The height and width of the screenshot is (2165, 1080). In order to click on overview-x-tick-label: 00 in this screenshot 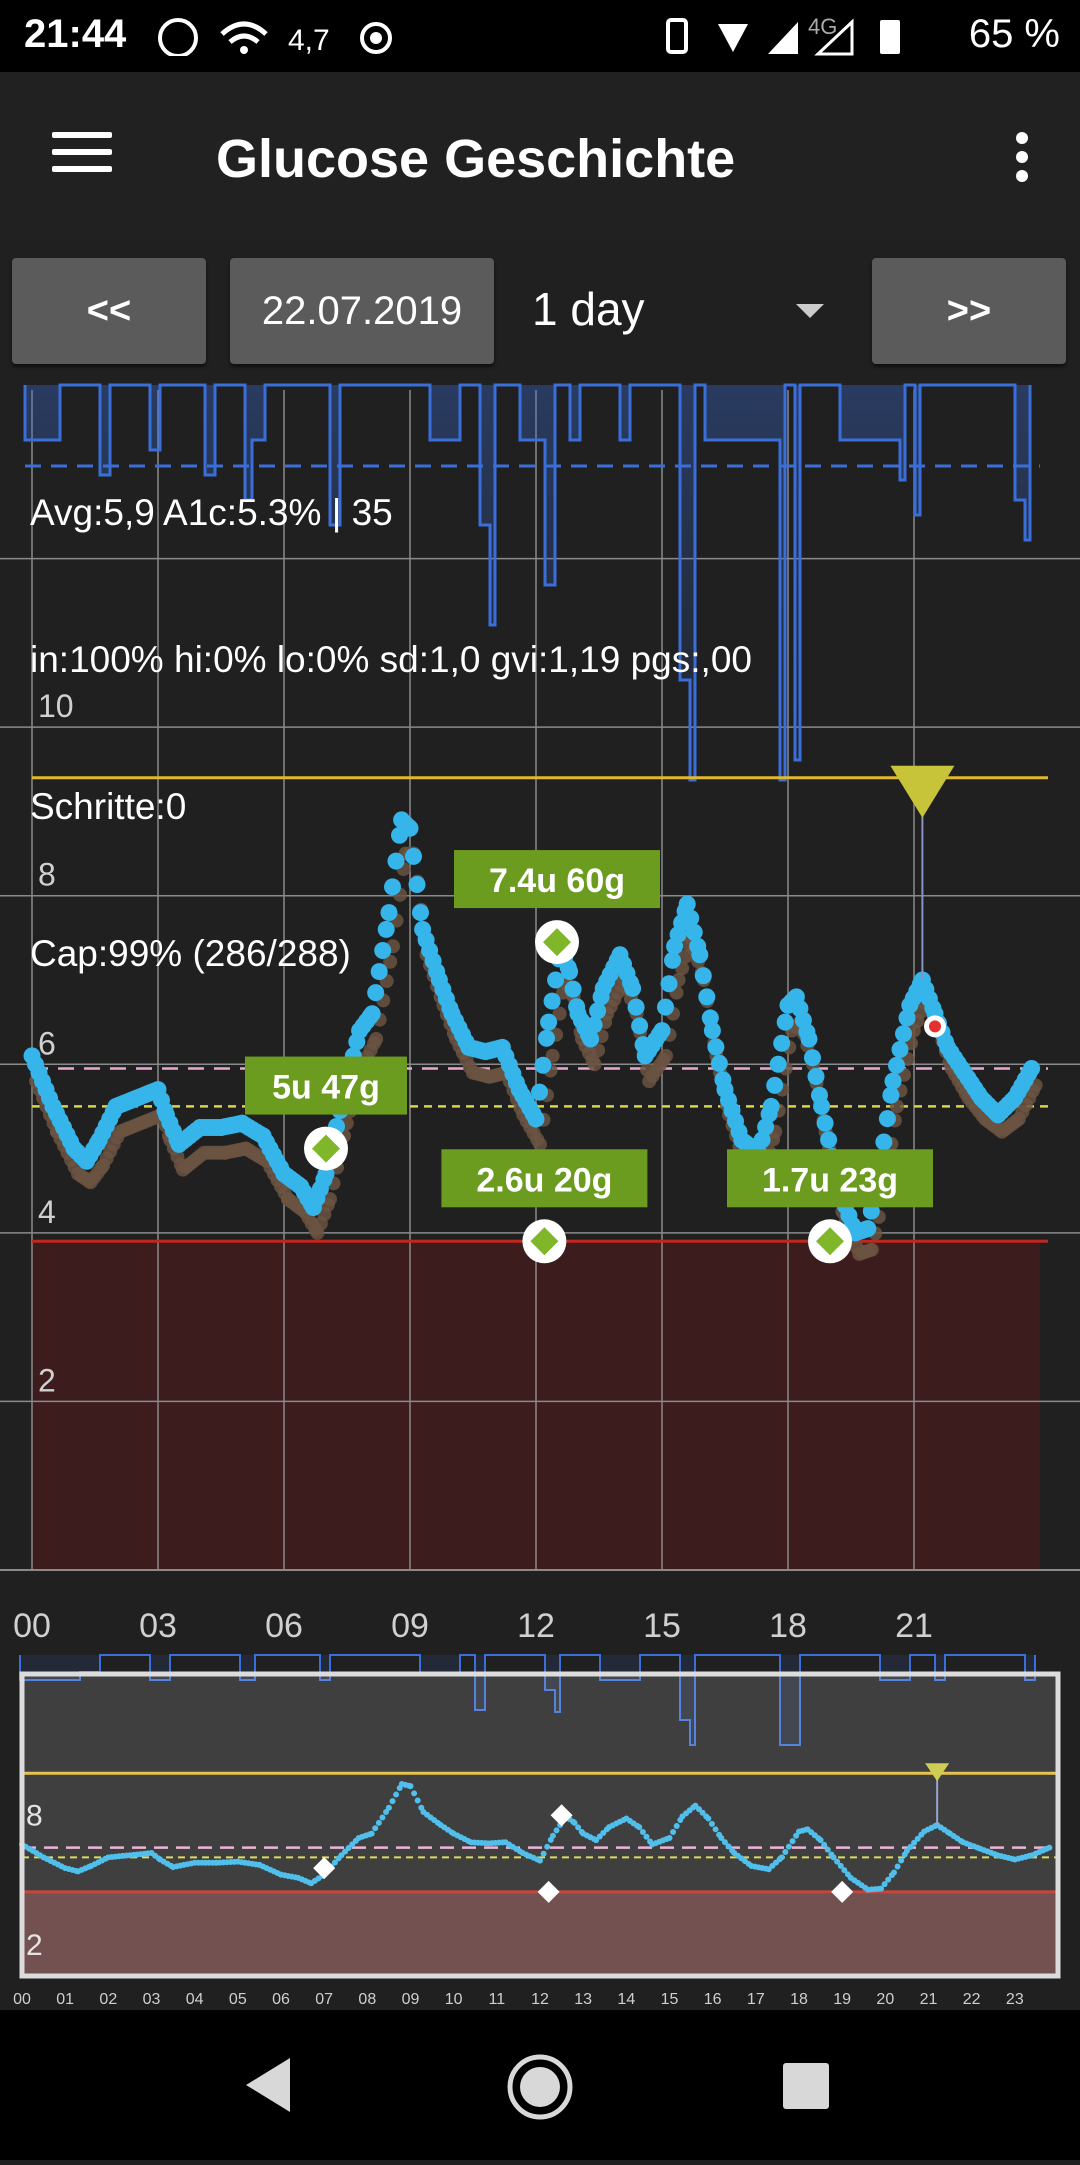, I will do `click(22, 1999)`.